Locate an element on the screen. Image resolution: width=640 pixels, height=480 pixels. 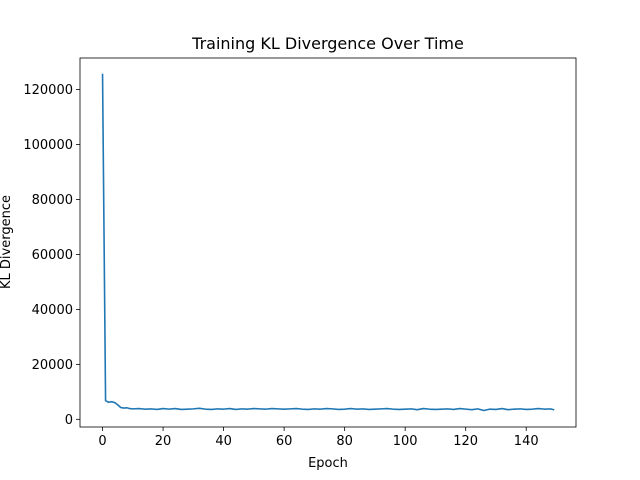
x-tick-label: 60 is located at coordinates (284, 441).